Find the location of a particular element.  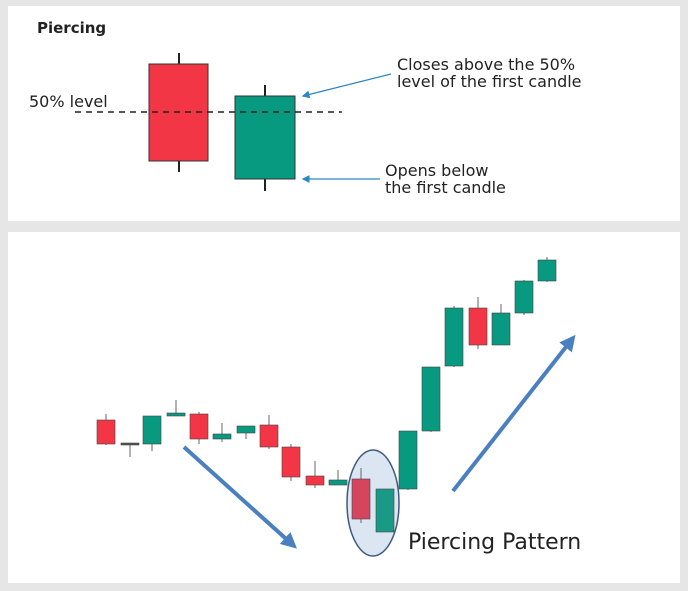

level-label: 50% level is located at coordinates (68, 101).